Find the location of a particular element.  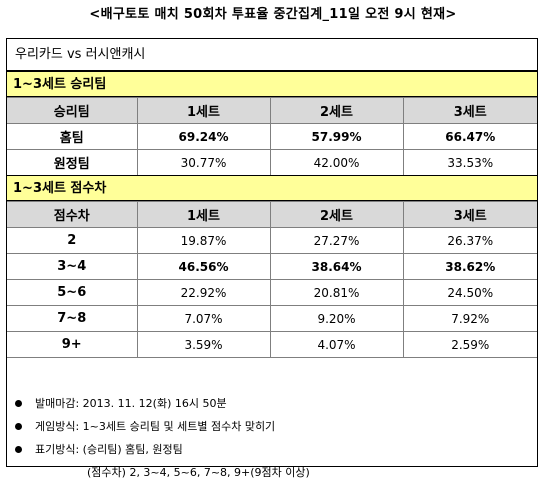

table-row: 9+ 3.59% 4.07% 2.59% is located at coordinates (272, 344).